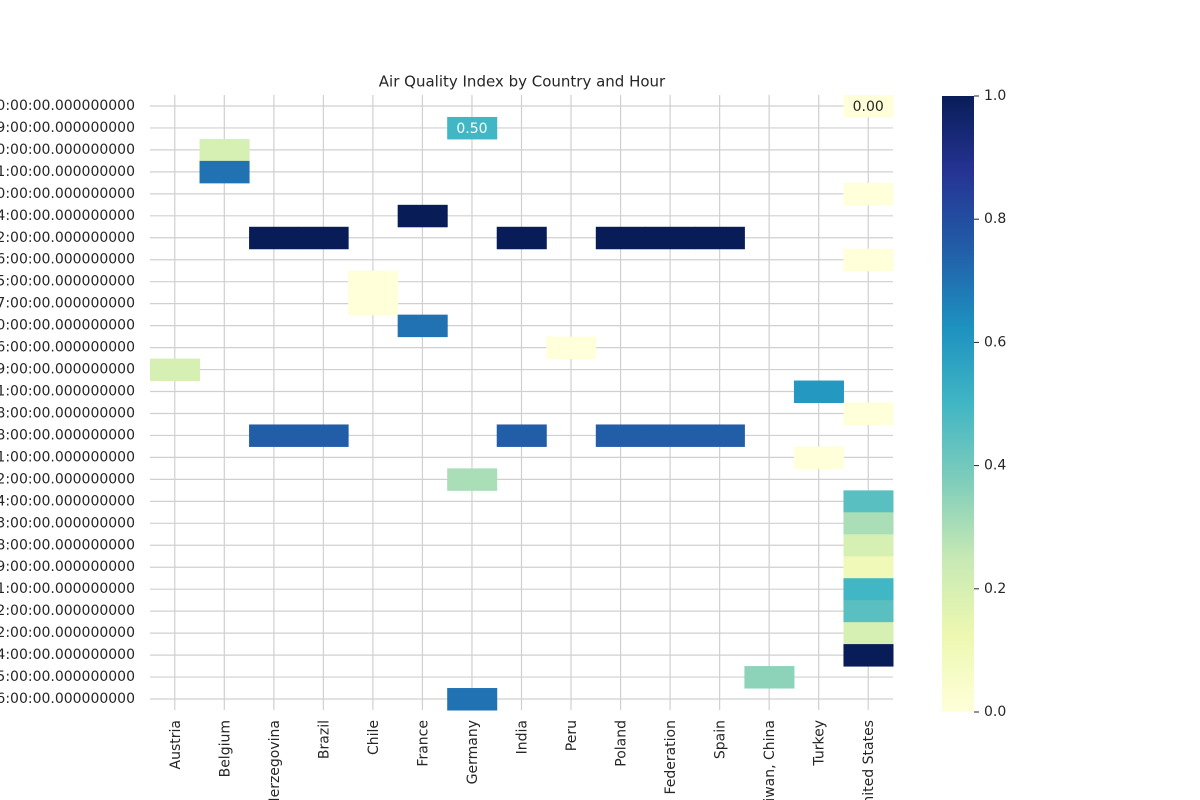  What do you see at coordinates (995, 589) in the screenshot?
I see `colorbar-tick-label: 0.2` at bounding box center [995, 589].